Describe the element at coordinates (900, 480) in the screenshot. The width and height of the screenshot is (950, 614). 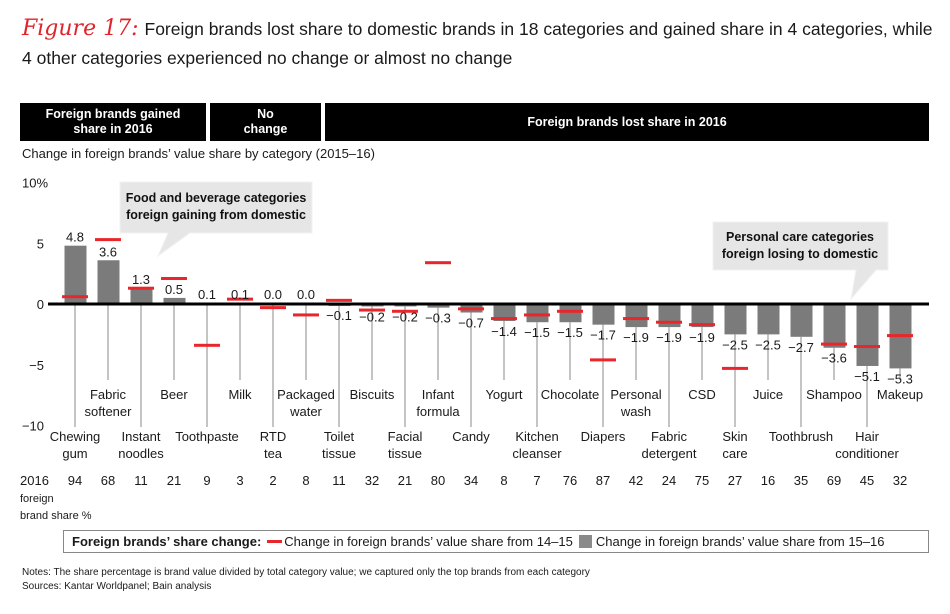
I see `share-value: 32` at that location.